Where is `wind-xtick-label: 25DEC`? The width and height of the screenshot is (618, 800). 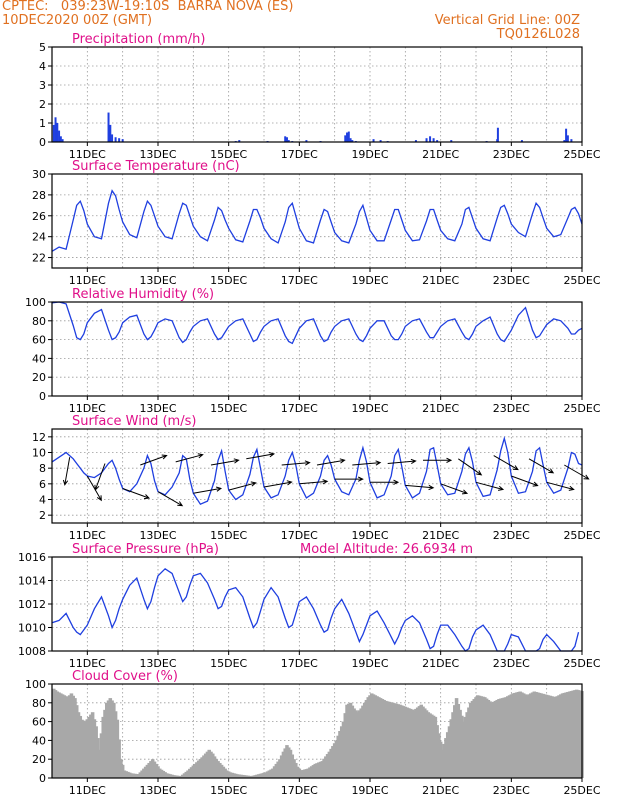
wind-xtick-label: 25DEC is located at coordinates (581, 535).